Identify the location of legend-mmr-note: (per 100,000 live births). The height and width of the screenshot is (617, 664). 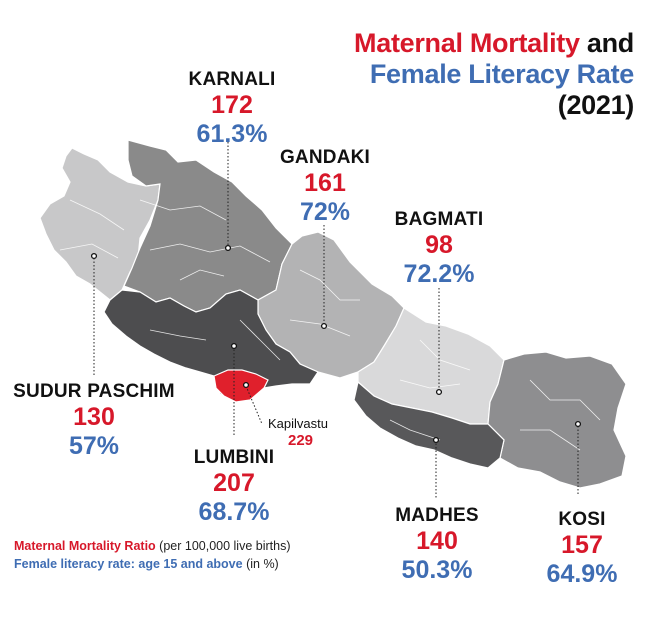
(225, 546).